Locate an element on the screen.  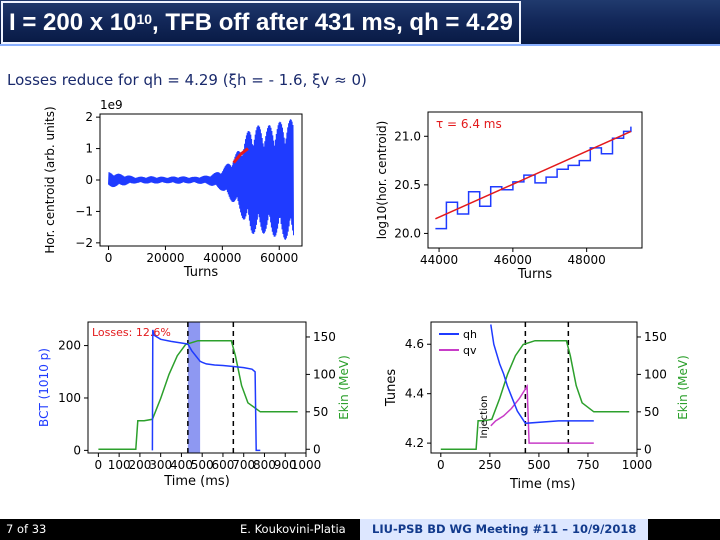
legend-label-qh: qh is located at coordinates (470, 334).